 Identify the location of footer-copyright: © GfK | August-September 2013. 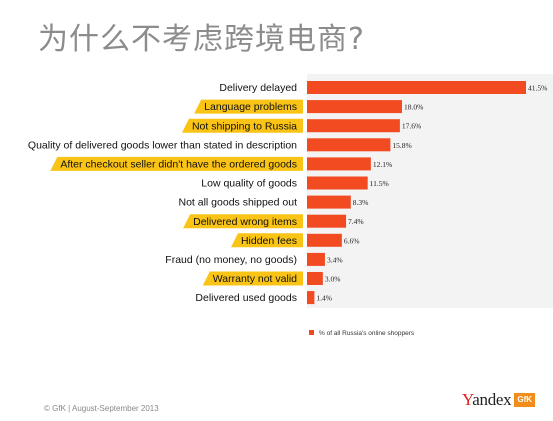
(101, 408).